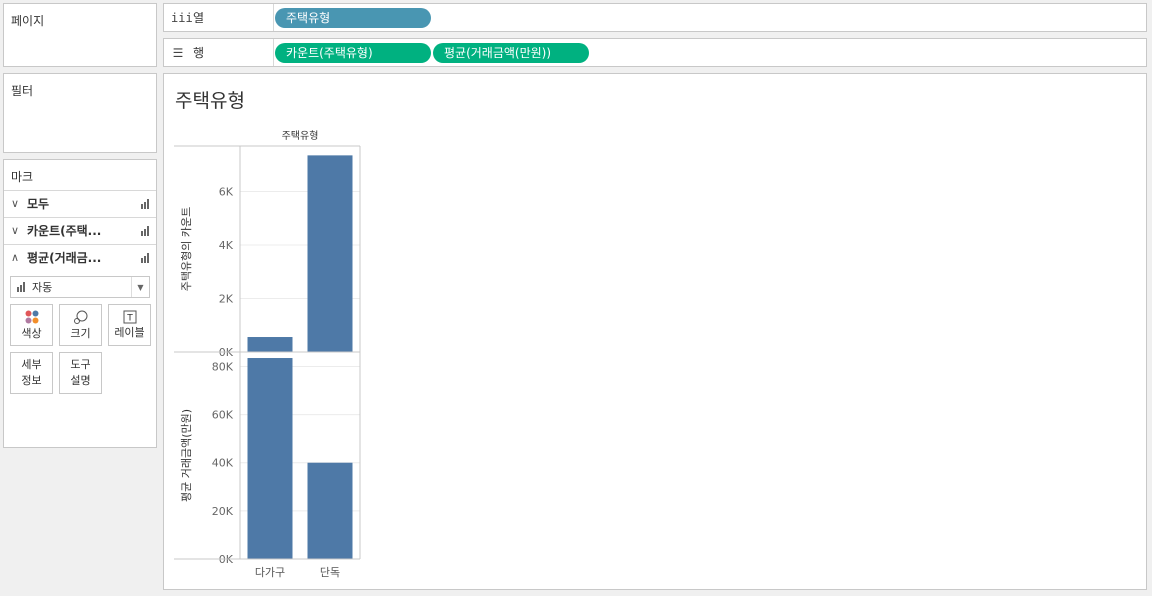 The width and height of the screenshot is (1152, 596). I want to click on detail-button-label-2: 정보, so click(31, 380).